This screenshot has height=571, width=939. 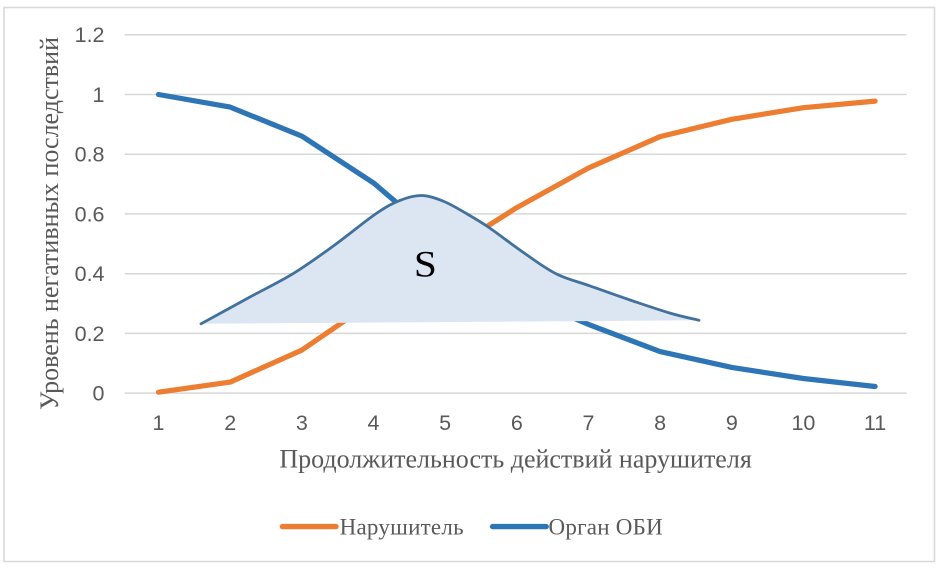 What do you see at coordinates (875, 423) in the screenshot?
I see `svg-text: 11` at bounding box center [875, 423].